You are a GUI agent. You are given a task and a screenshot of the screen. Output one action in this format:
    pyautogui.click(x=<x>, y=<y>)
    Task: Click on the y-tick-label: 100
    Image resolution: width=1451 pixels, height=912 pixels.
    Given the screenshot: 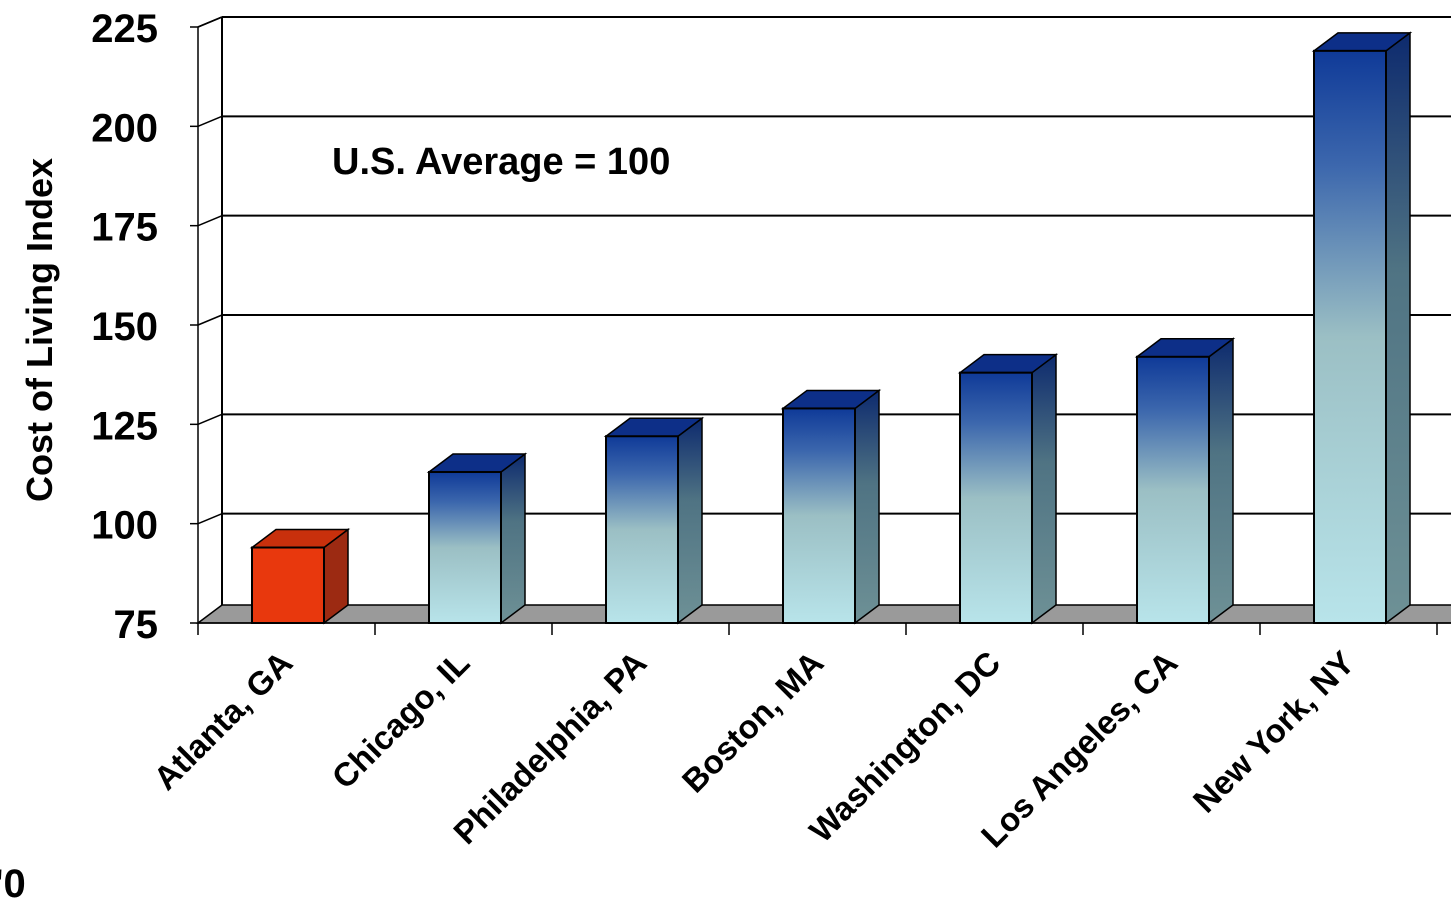 What is the action you would take?
    pyautogui.click(x=124, y=526)
    